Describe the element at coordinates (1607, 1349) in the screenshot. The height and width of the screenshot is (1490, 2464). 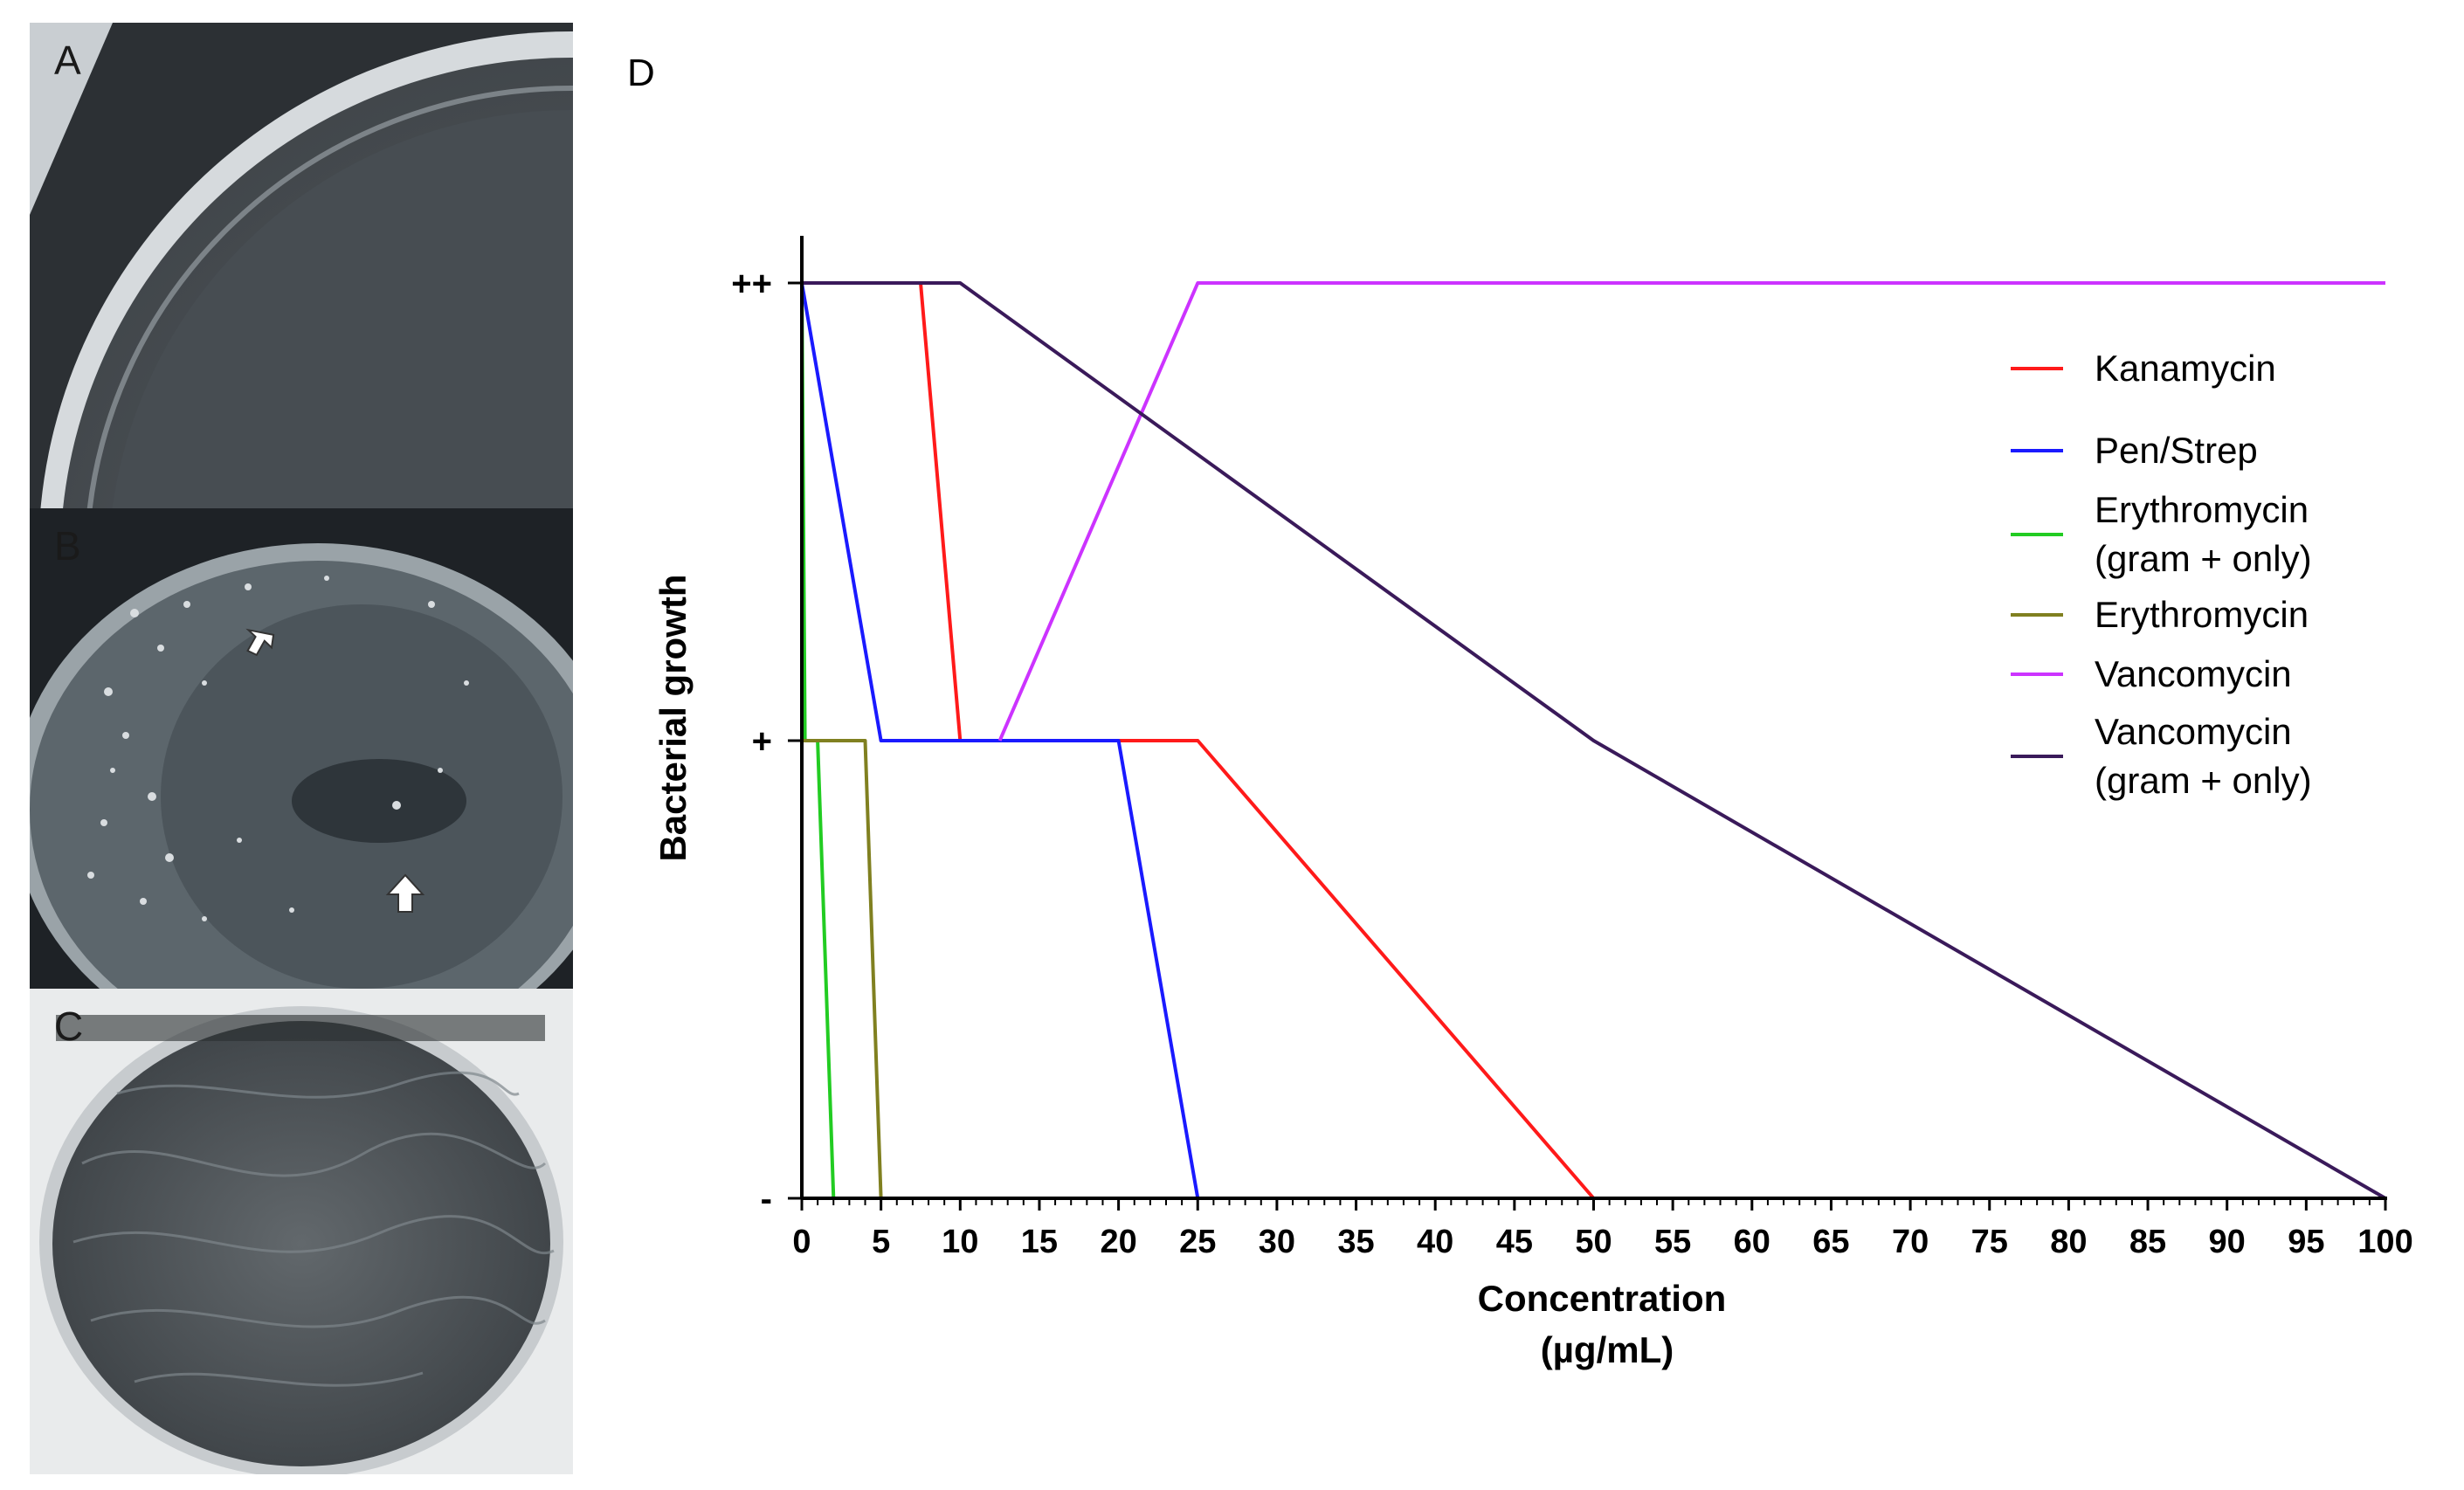
I see `x-axis-units: (µg/mL)` at that location.